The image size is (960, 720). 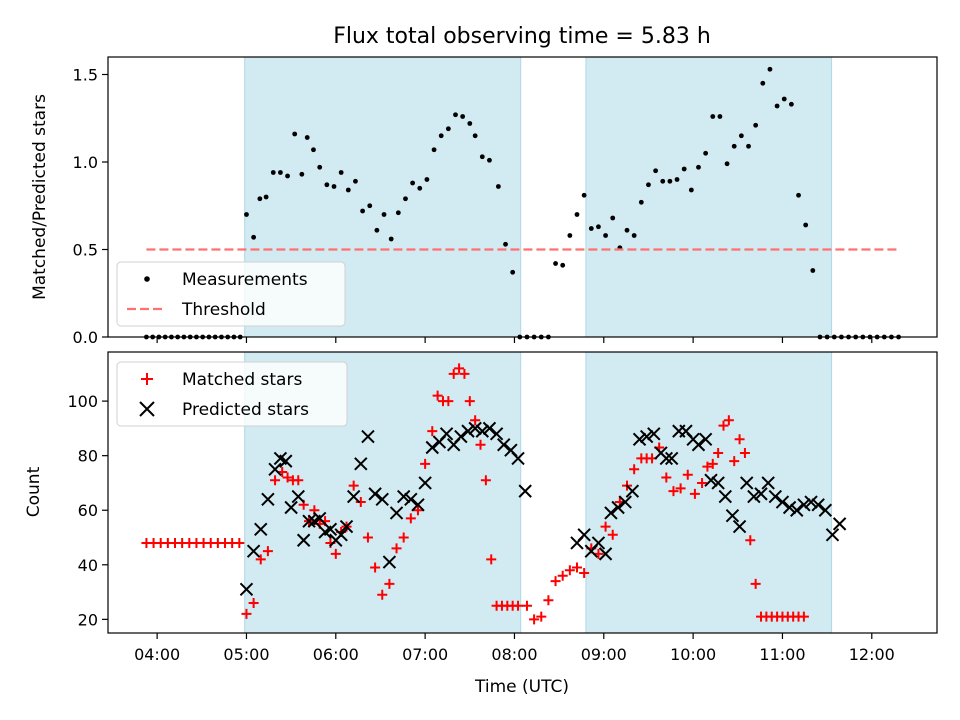 I want to click on bottom-y-axis-label: Count, so click(x=34, y=491).